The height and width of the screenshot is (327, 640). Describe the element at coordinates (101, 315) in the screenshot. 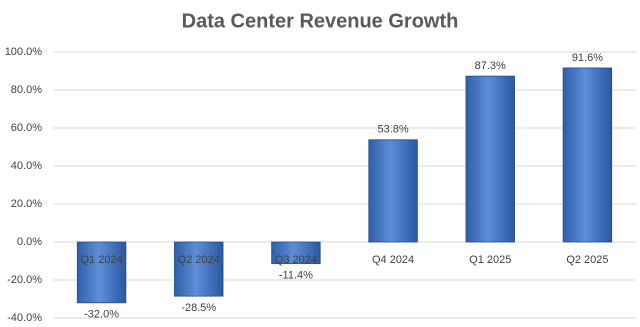

I see `value-label: -32.0%` at that location.